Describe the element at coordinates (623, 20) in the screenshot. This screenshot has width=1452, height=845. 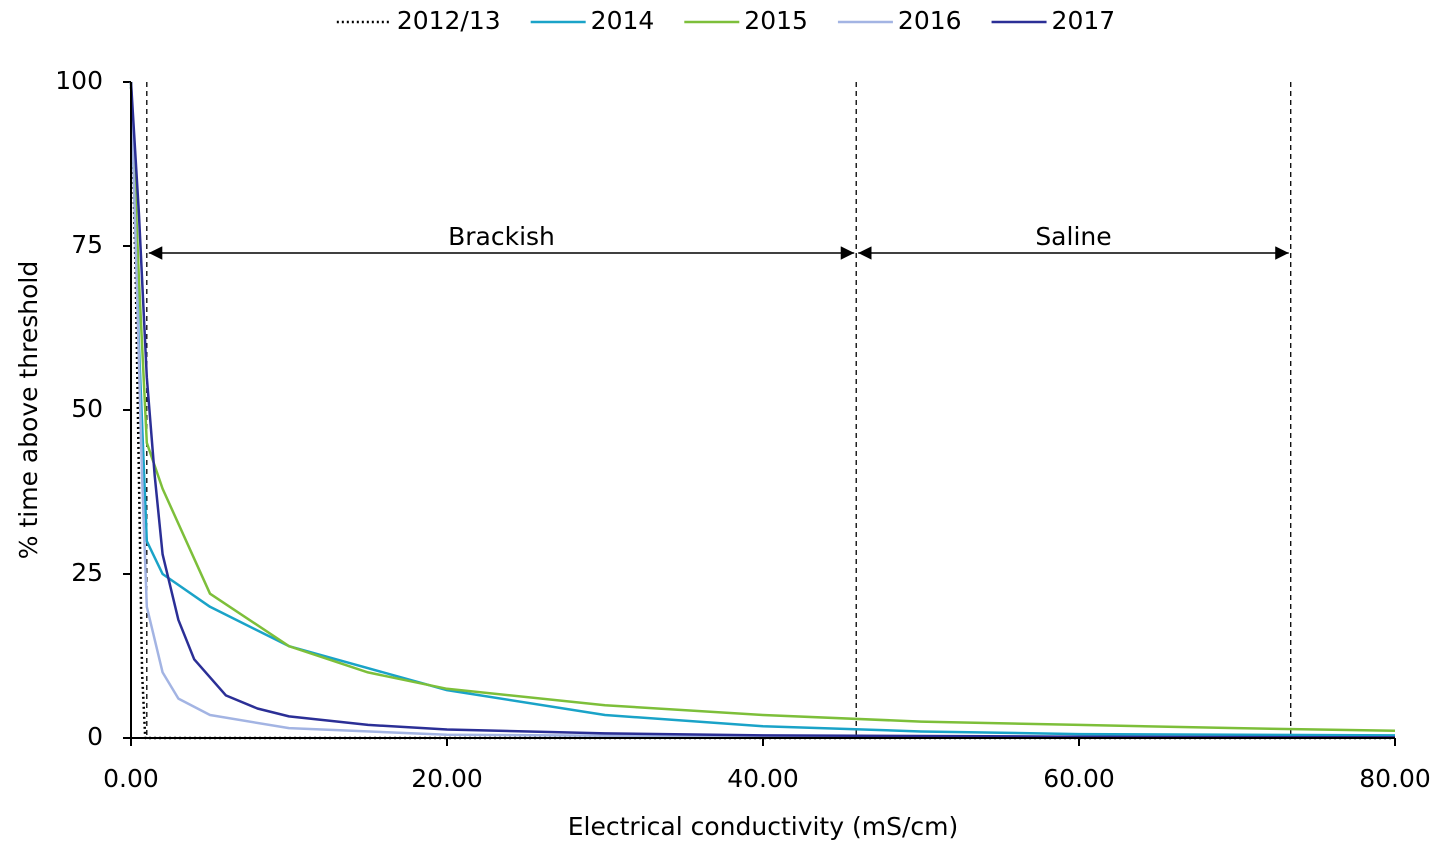
I see `legend-label: 2014` at that location.